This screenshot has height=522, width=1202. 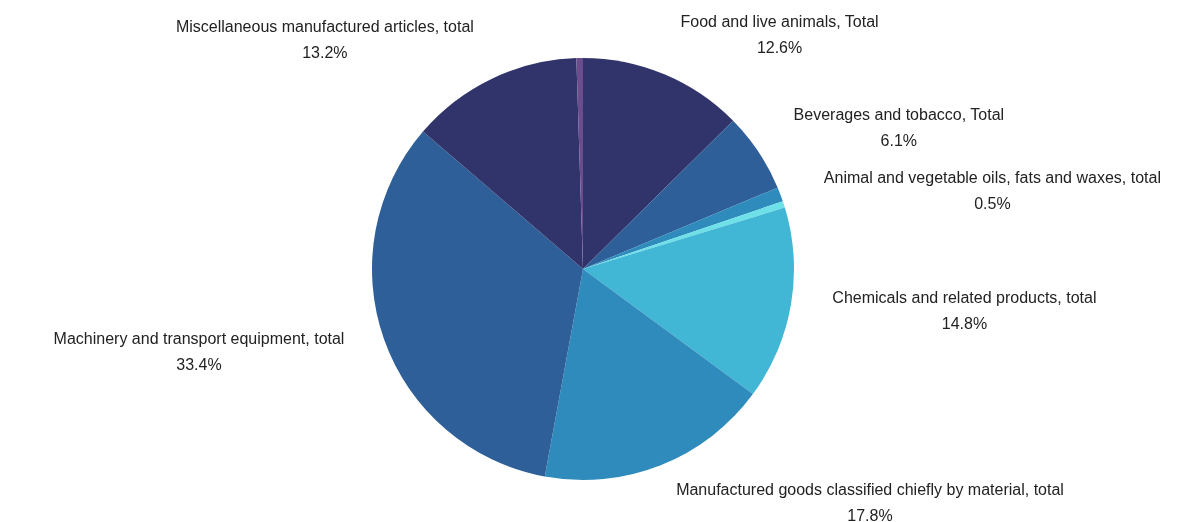 I want to click on slice-label: Food and live animals, Total, so click(x=779, y=21).